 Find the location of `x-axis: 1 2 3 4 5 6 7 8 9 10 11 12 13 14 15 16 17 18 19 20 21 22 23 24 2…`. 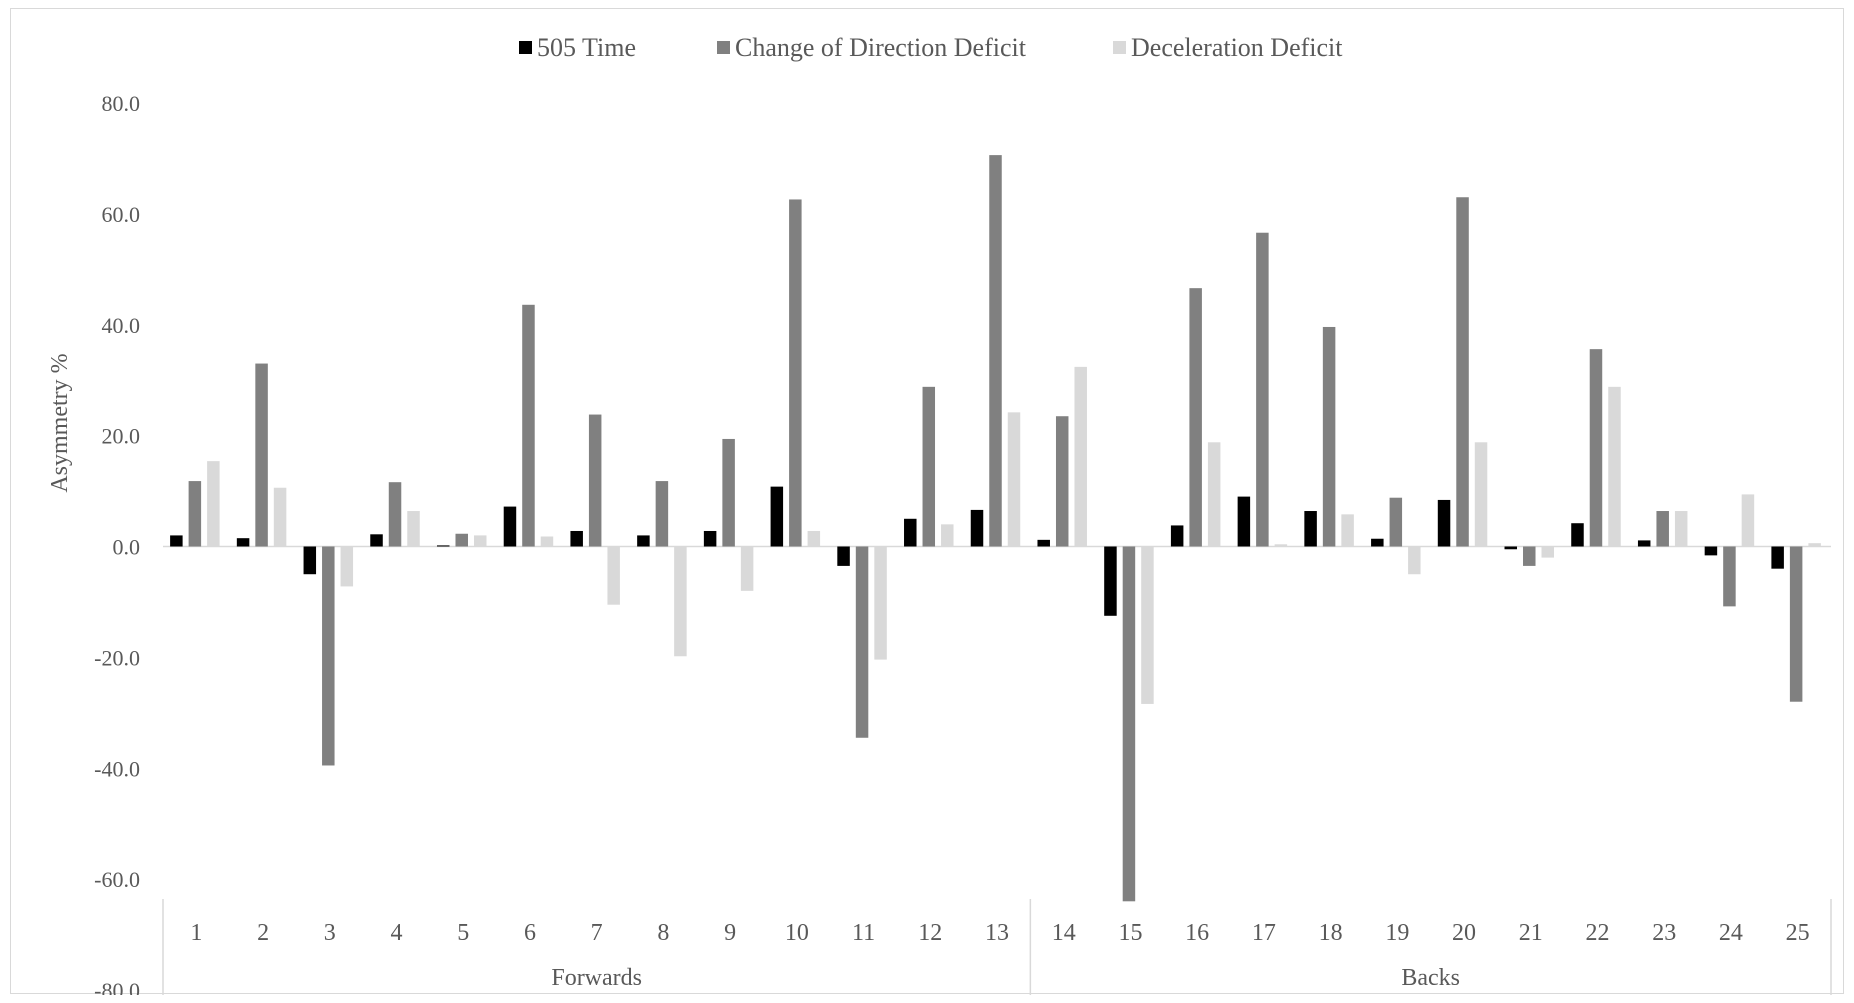

x-axis: 1 2 3 4 5 6 7 8 9 10 11 12 13 14 15 16 17 18 19 20 21 22 23 24 2… is located at coordinates (997, 947).